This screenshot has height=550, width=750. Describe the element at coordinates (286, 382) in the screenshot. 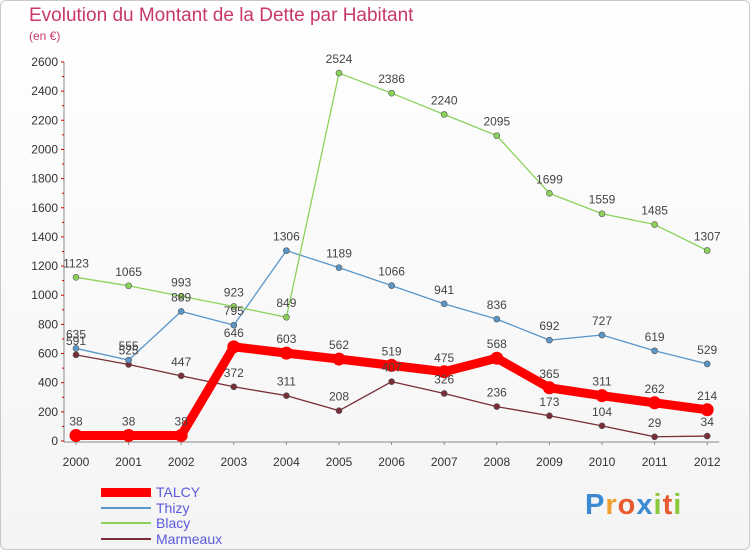

I see `data-label-marmeaux: 311` at that location.